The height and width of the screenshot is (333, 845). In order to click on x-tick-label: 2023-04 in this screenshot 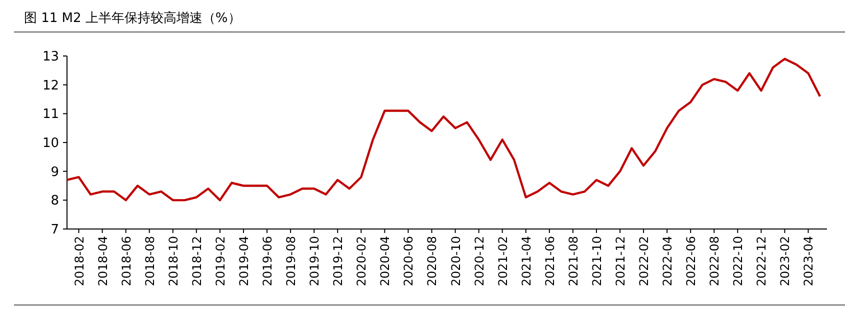, I will do `click(809, 261)`.